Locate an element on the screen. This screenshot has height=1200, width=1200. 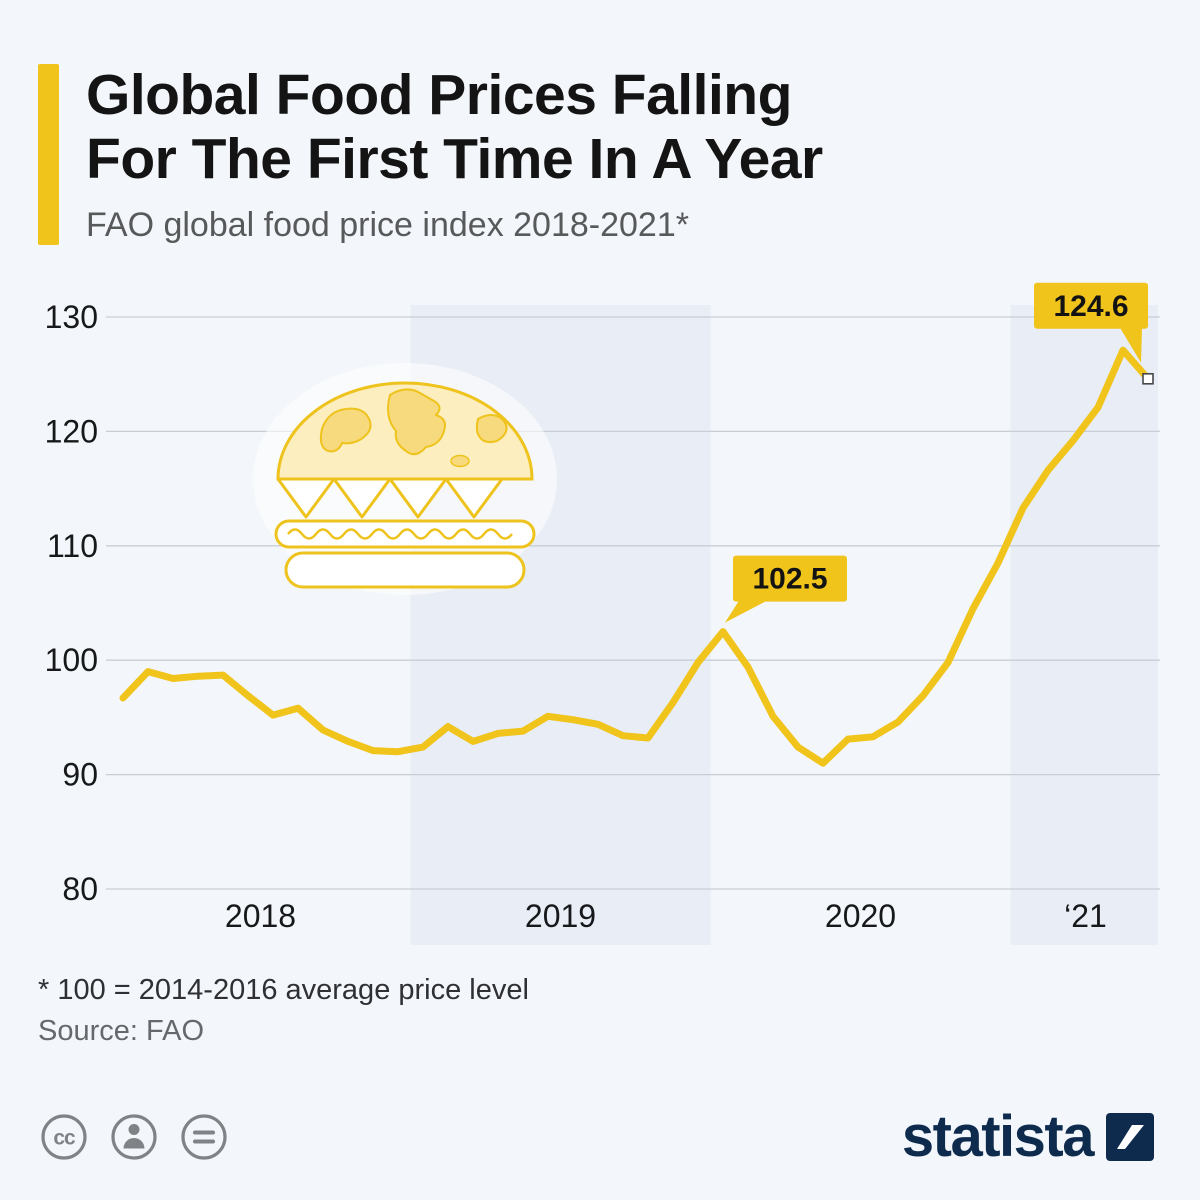
globe-continent-americas is located at coordinates (345, 429).